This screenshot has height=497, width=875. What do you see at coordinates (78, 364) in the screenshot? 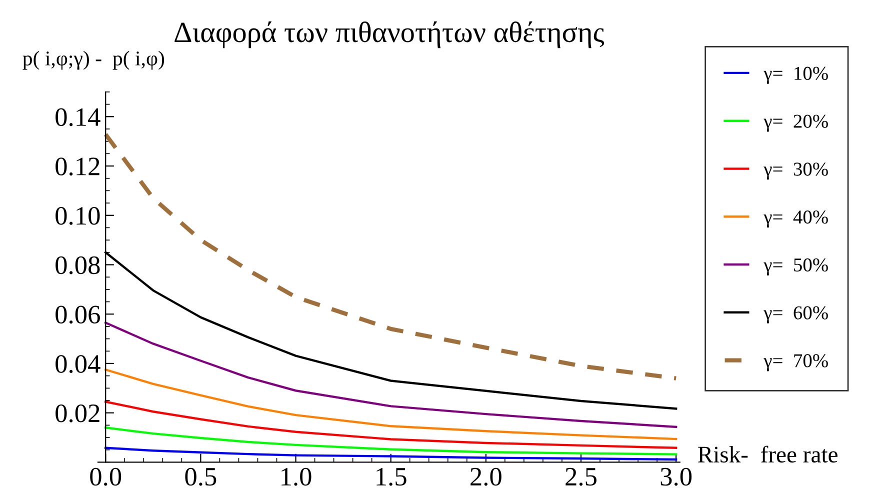
I see `y-tick-label: 0.04` at bounding box center [78, 364].